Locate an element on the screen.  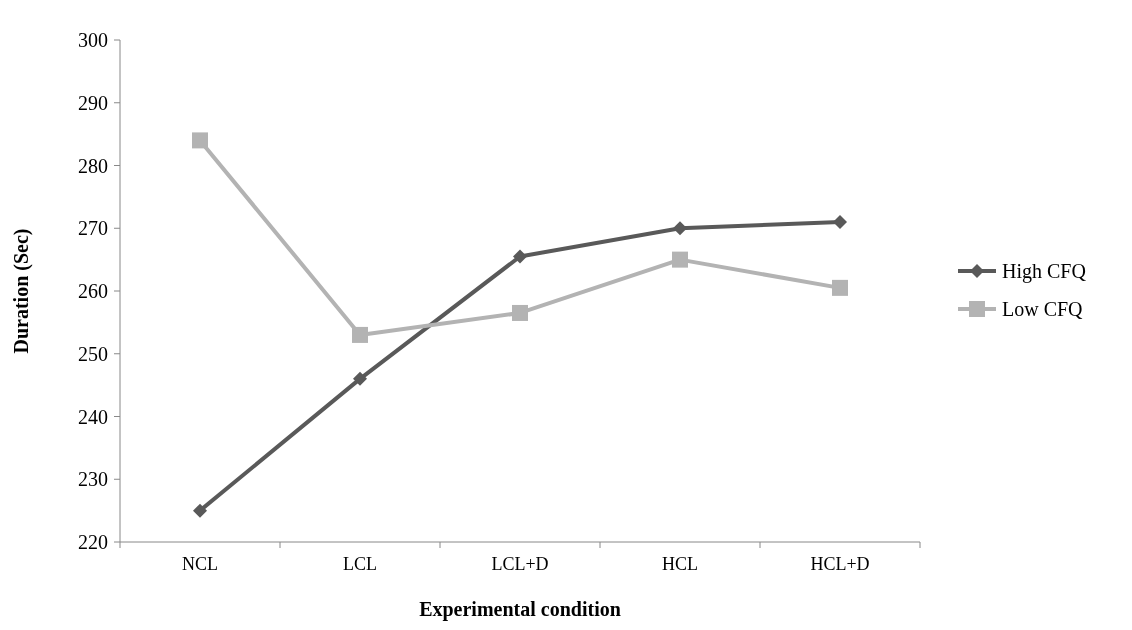
y-tick-label: 220 is located at coordinates (93, 542).